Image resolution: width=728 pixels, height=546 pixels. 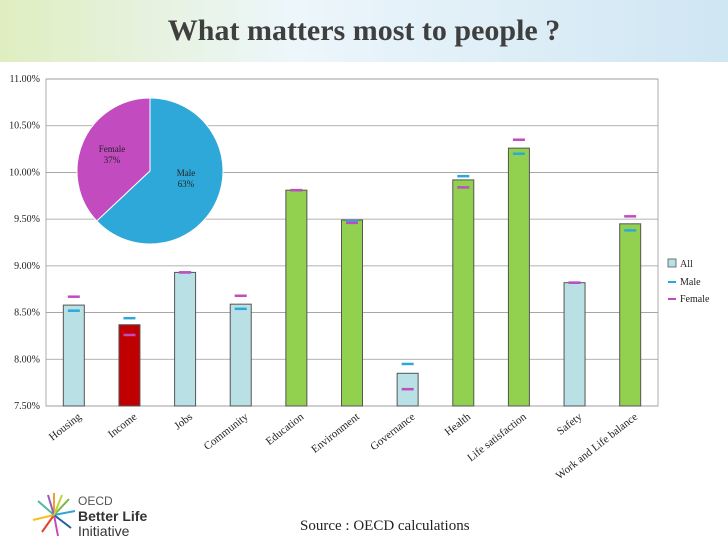 I want to click on x-tick-label: Income, so click(x=122, y=426).